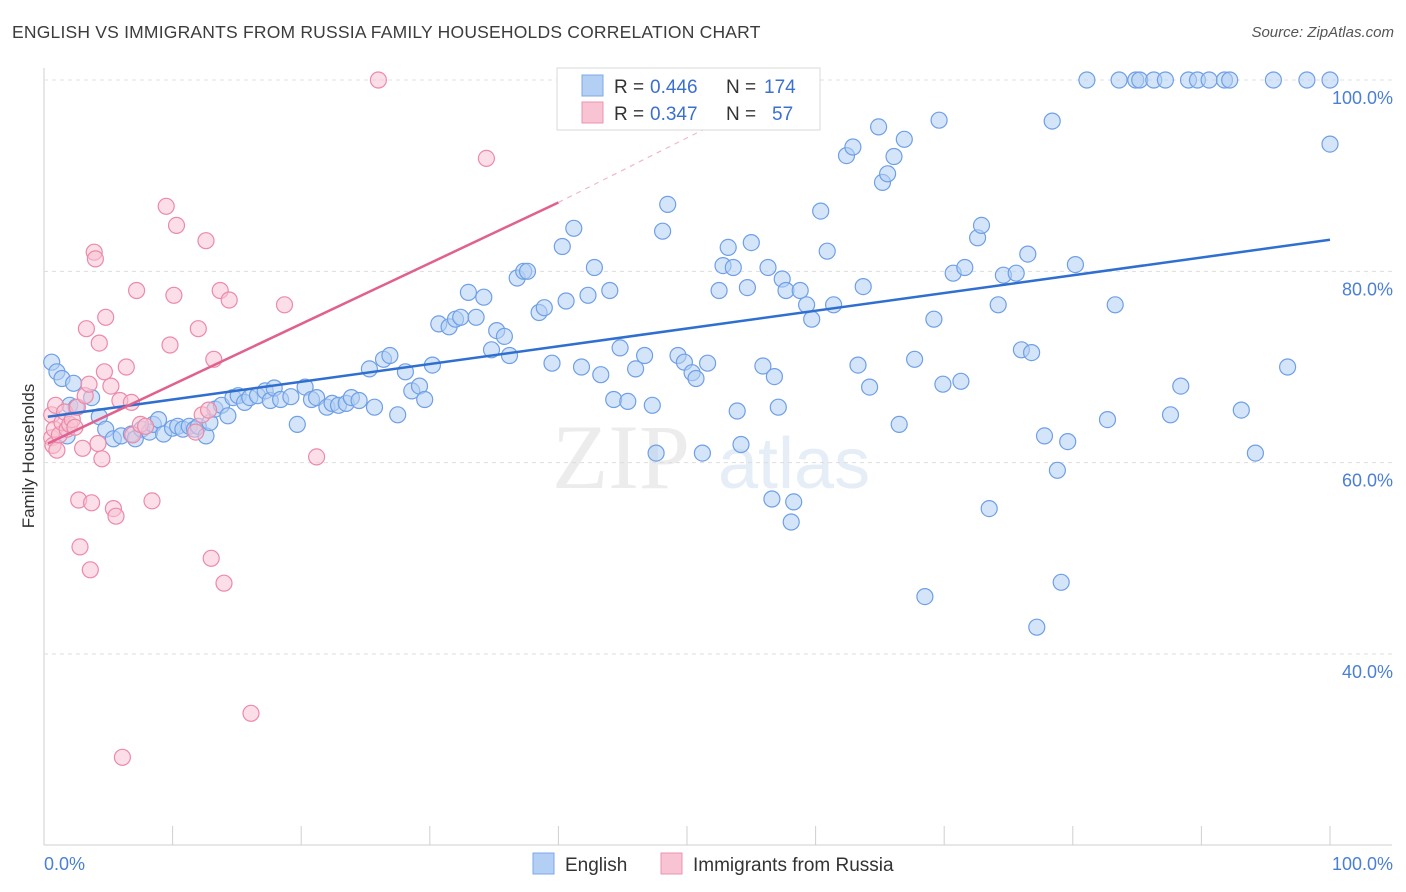  I want to click on y-tick-label: 100.0%, so click(1362, 98).